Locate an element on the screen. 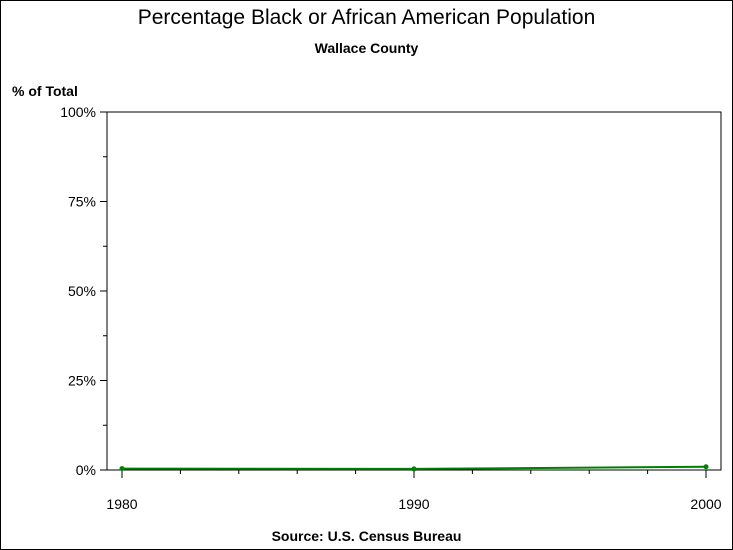 The height and width of the screenshot is (550, 733). y-tick-label: 100% is located at coordinates (78, 112).